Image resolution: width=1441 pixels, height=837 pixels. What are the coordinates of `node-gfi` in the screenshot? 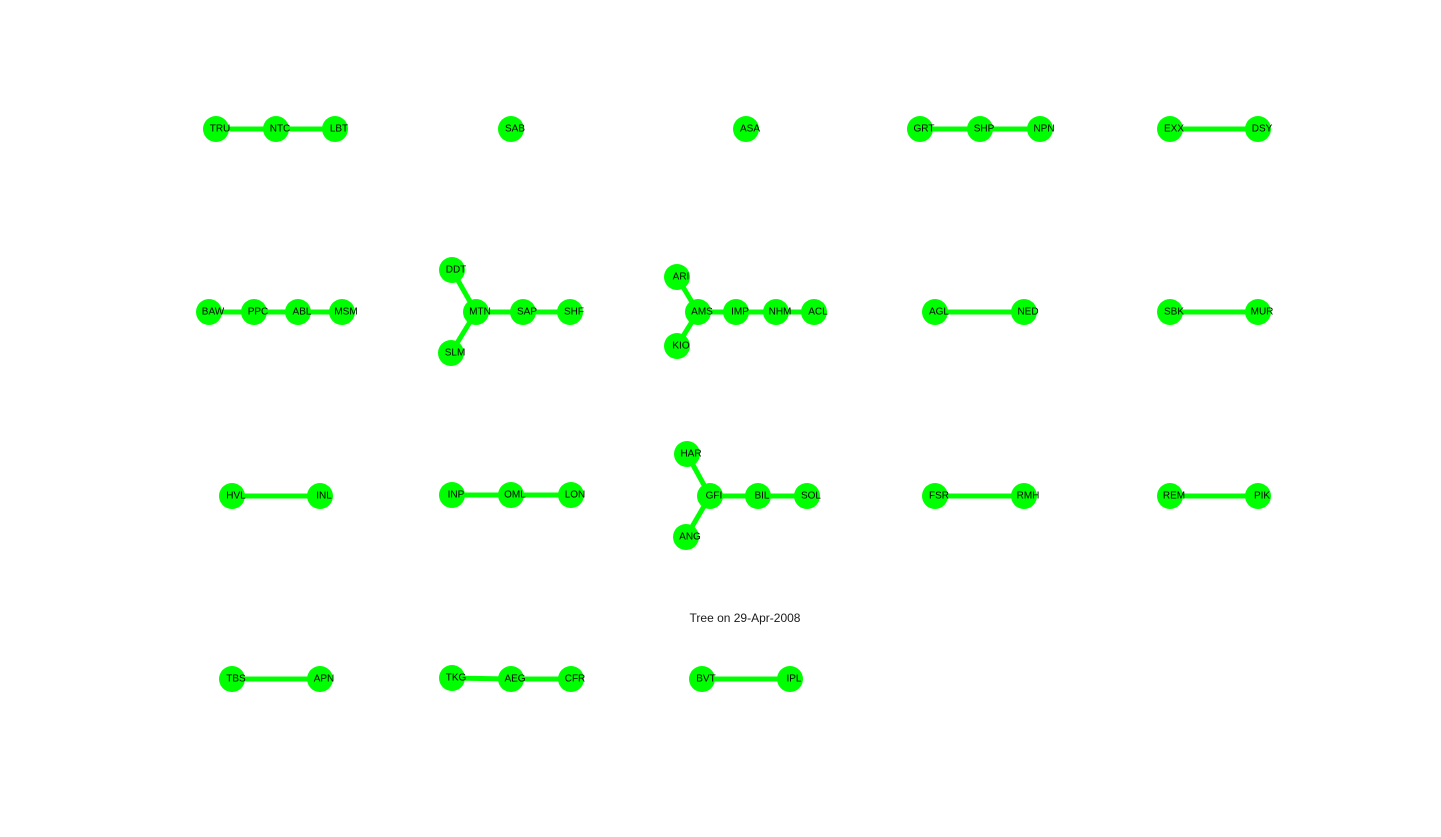 It's located at (710, 496).